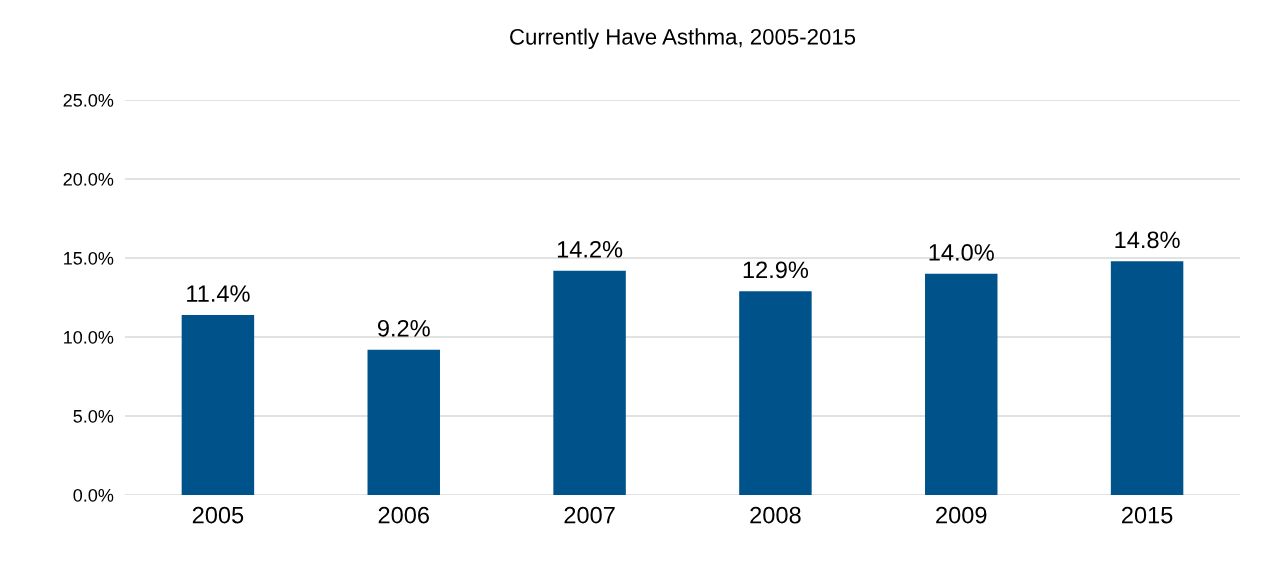  Describe the element at coordinates (89, 258) in the screenshot. I see `y-tick-label: 15.0%` at that location.